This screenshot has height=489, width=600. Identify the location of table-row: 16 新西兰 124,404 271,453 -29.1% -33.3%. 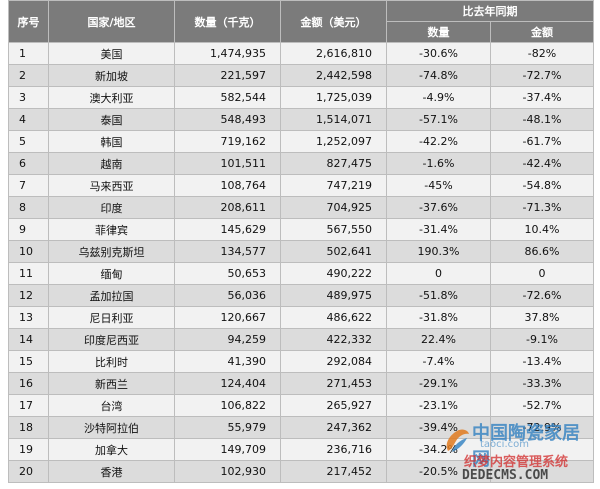
(301, 383).